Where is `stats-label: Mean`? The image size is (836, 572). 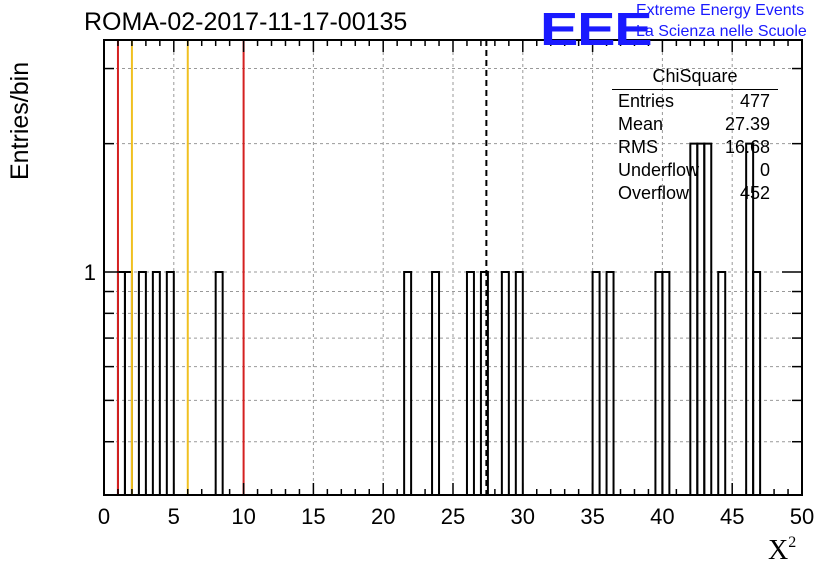 stats-label: Mean is located at coordinates (641, 124).